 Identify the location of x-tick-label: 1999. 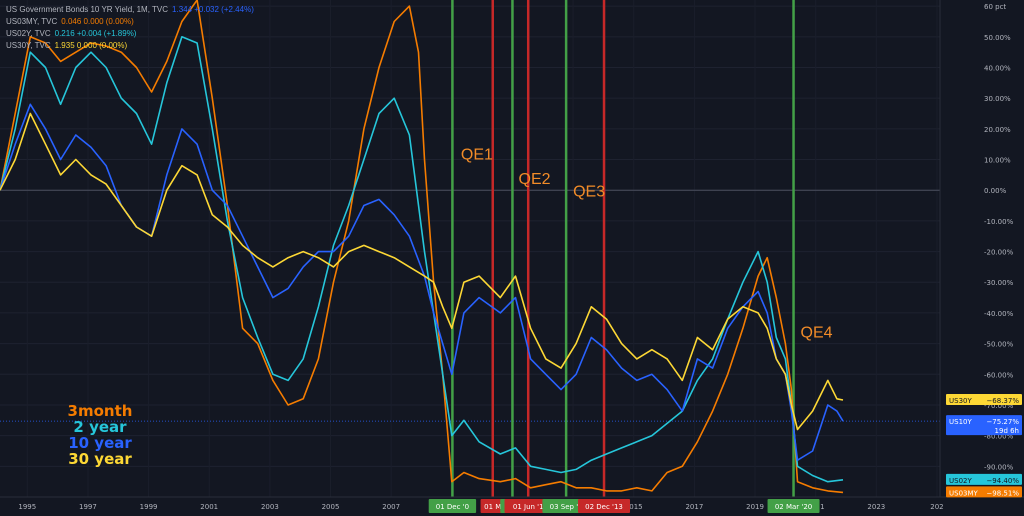
(149, 507).